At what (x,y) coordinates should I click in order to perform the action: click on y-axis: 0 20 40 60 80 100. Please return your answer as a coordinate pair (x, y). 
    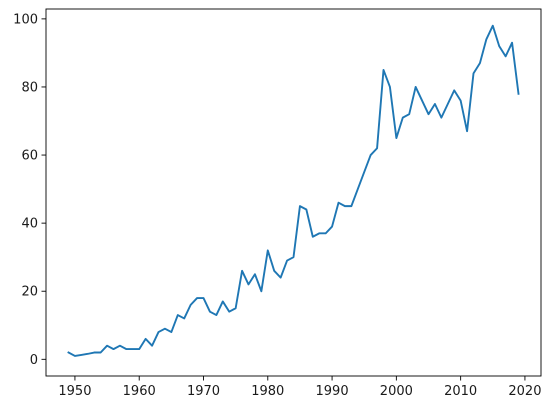
    Looking at the image, I should click on (29, 190).